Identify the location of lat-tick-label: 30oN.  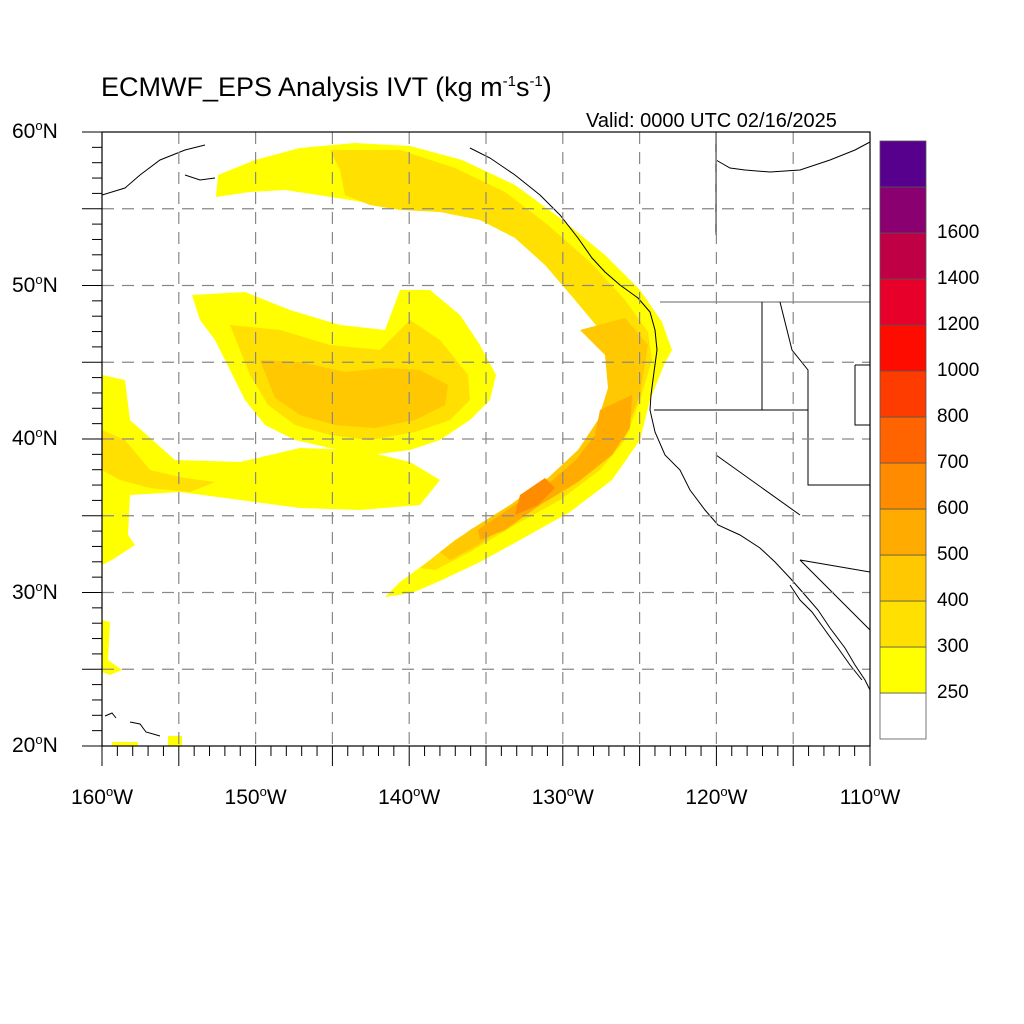
(35, 592).